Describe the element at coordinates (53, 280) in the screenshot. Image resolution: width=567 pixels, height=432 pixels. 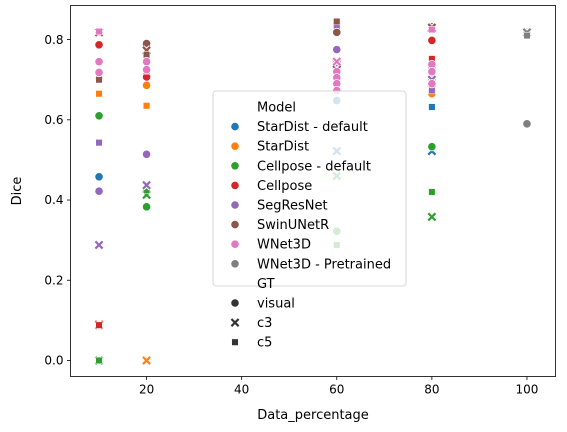
I see `y-tick-label-1: 0.2` at that location.